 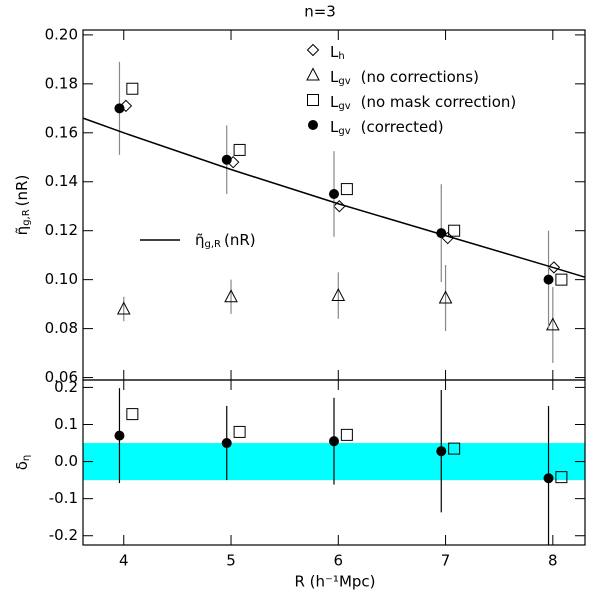 I want to click on x-tick-label: 8, so click(x=553, y=561).